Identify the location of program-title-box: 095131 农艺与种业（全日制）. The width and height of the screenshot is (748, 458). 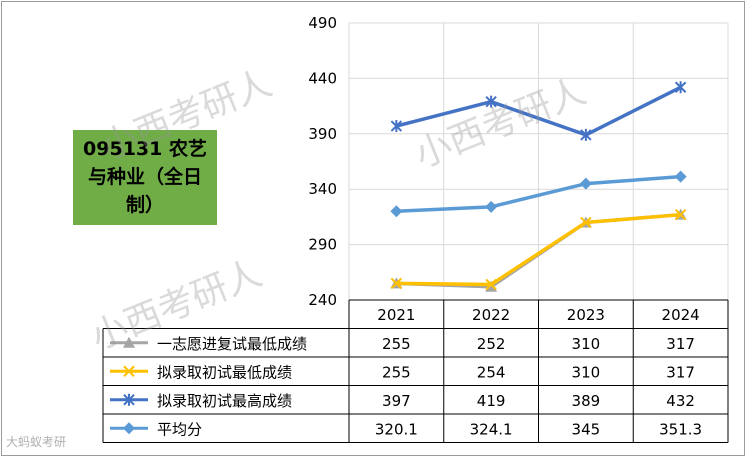
(145, 177).